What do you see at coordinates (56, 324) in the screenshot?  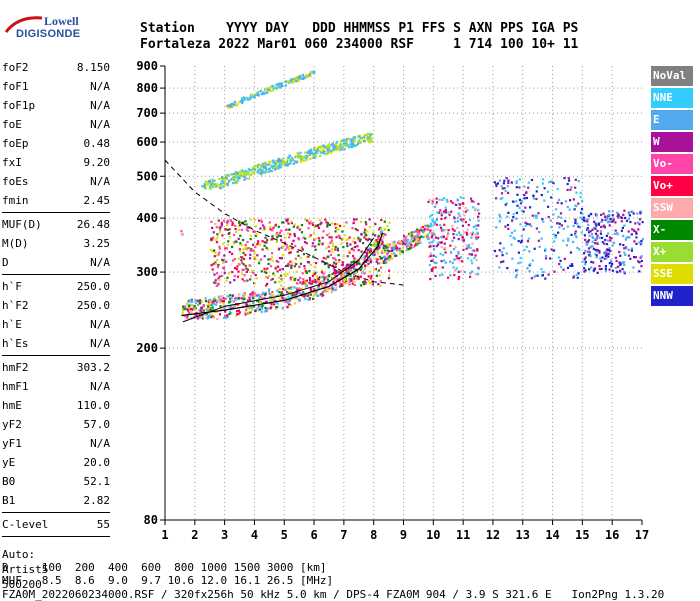 I see `param-row: h`E N/A` at bounding box center [56, 324].